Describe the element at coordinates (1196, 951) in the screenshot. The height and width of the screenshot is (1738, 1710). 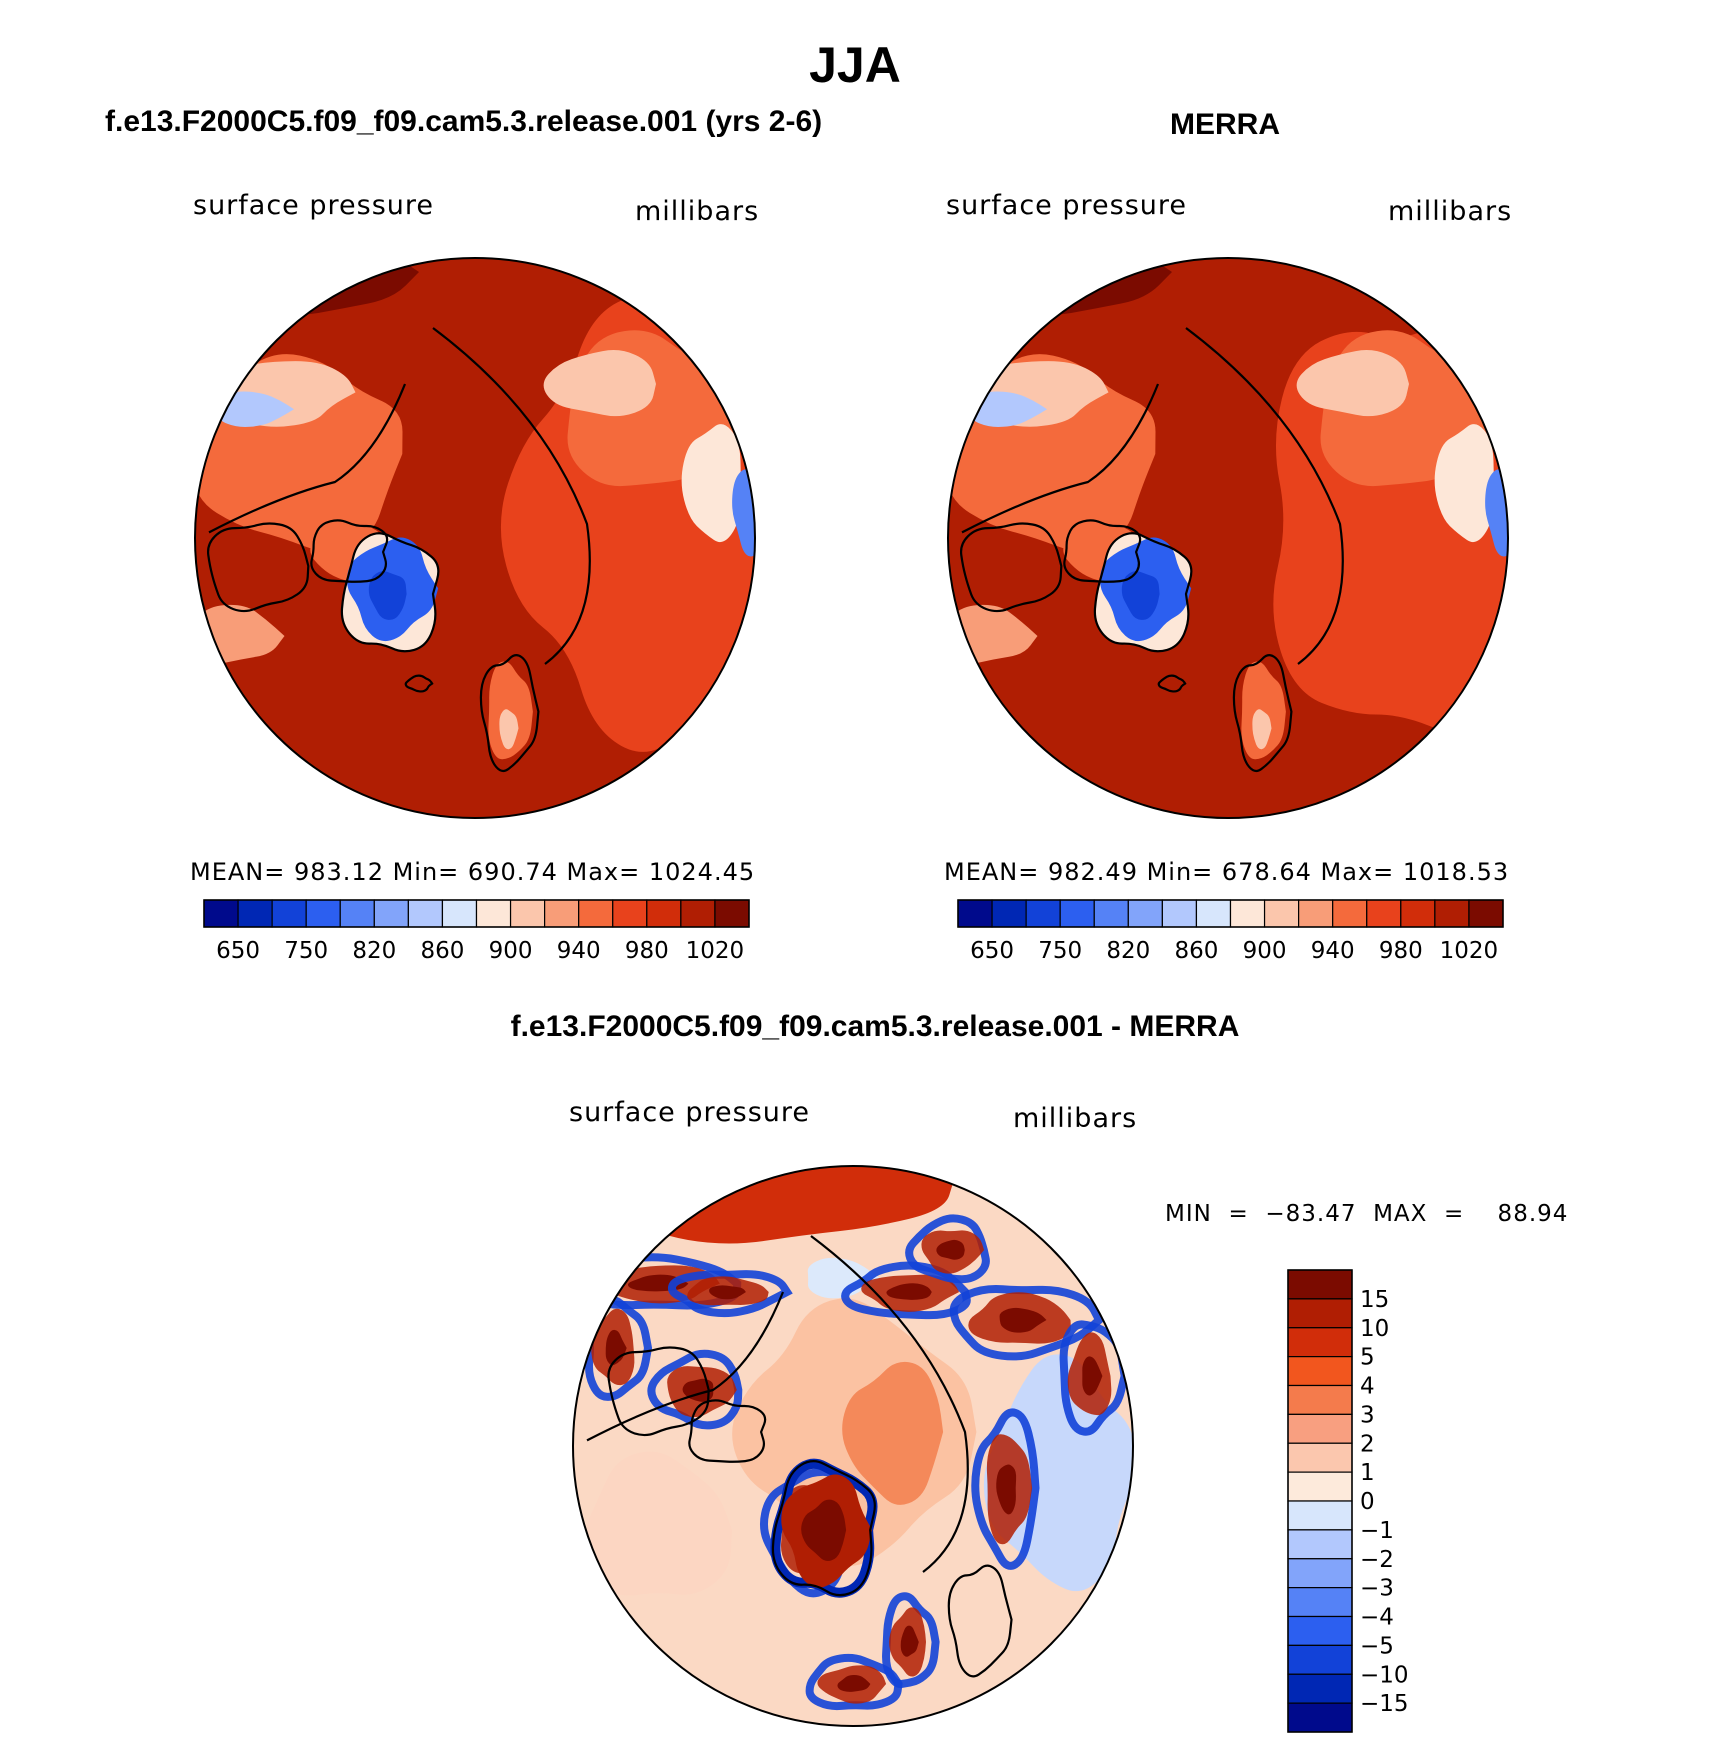
I see `colorbar-tick-label: 860` at that location.